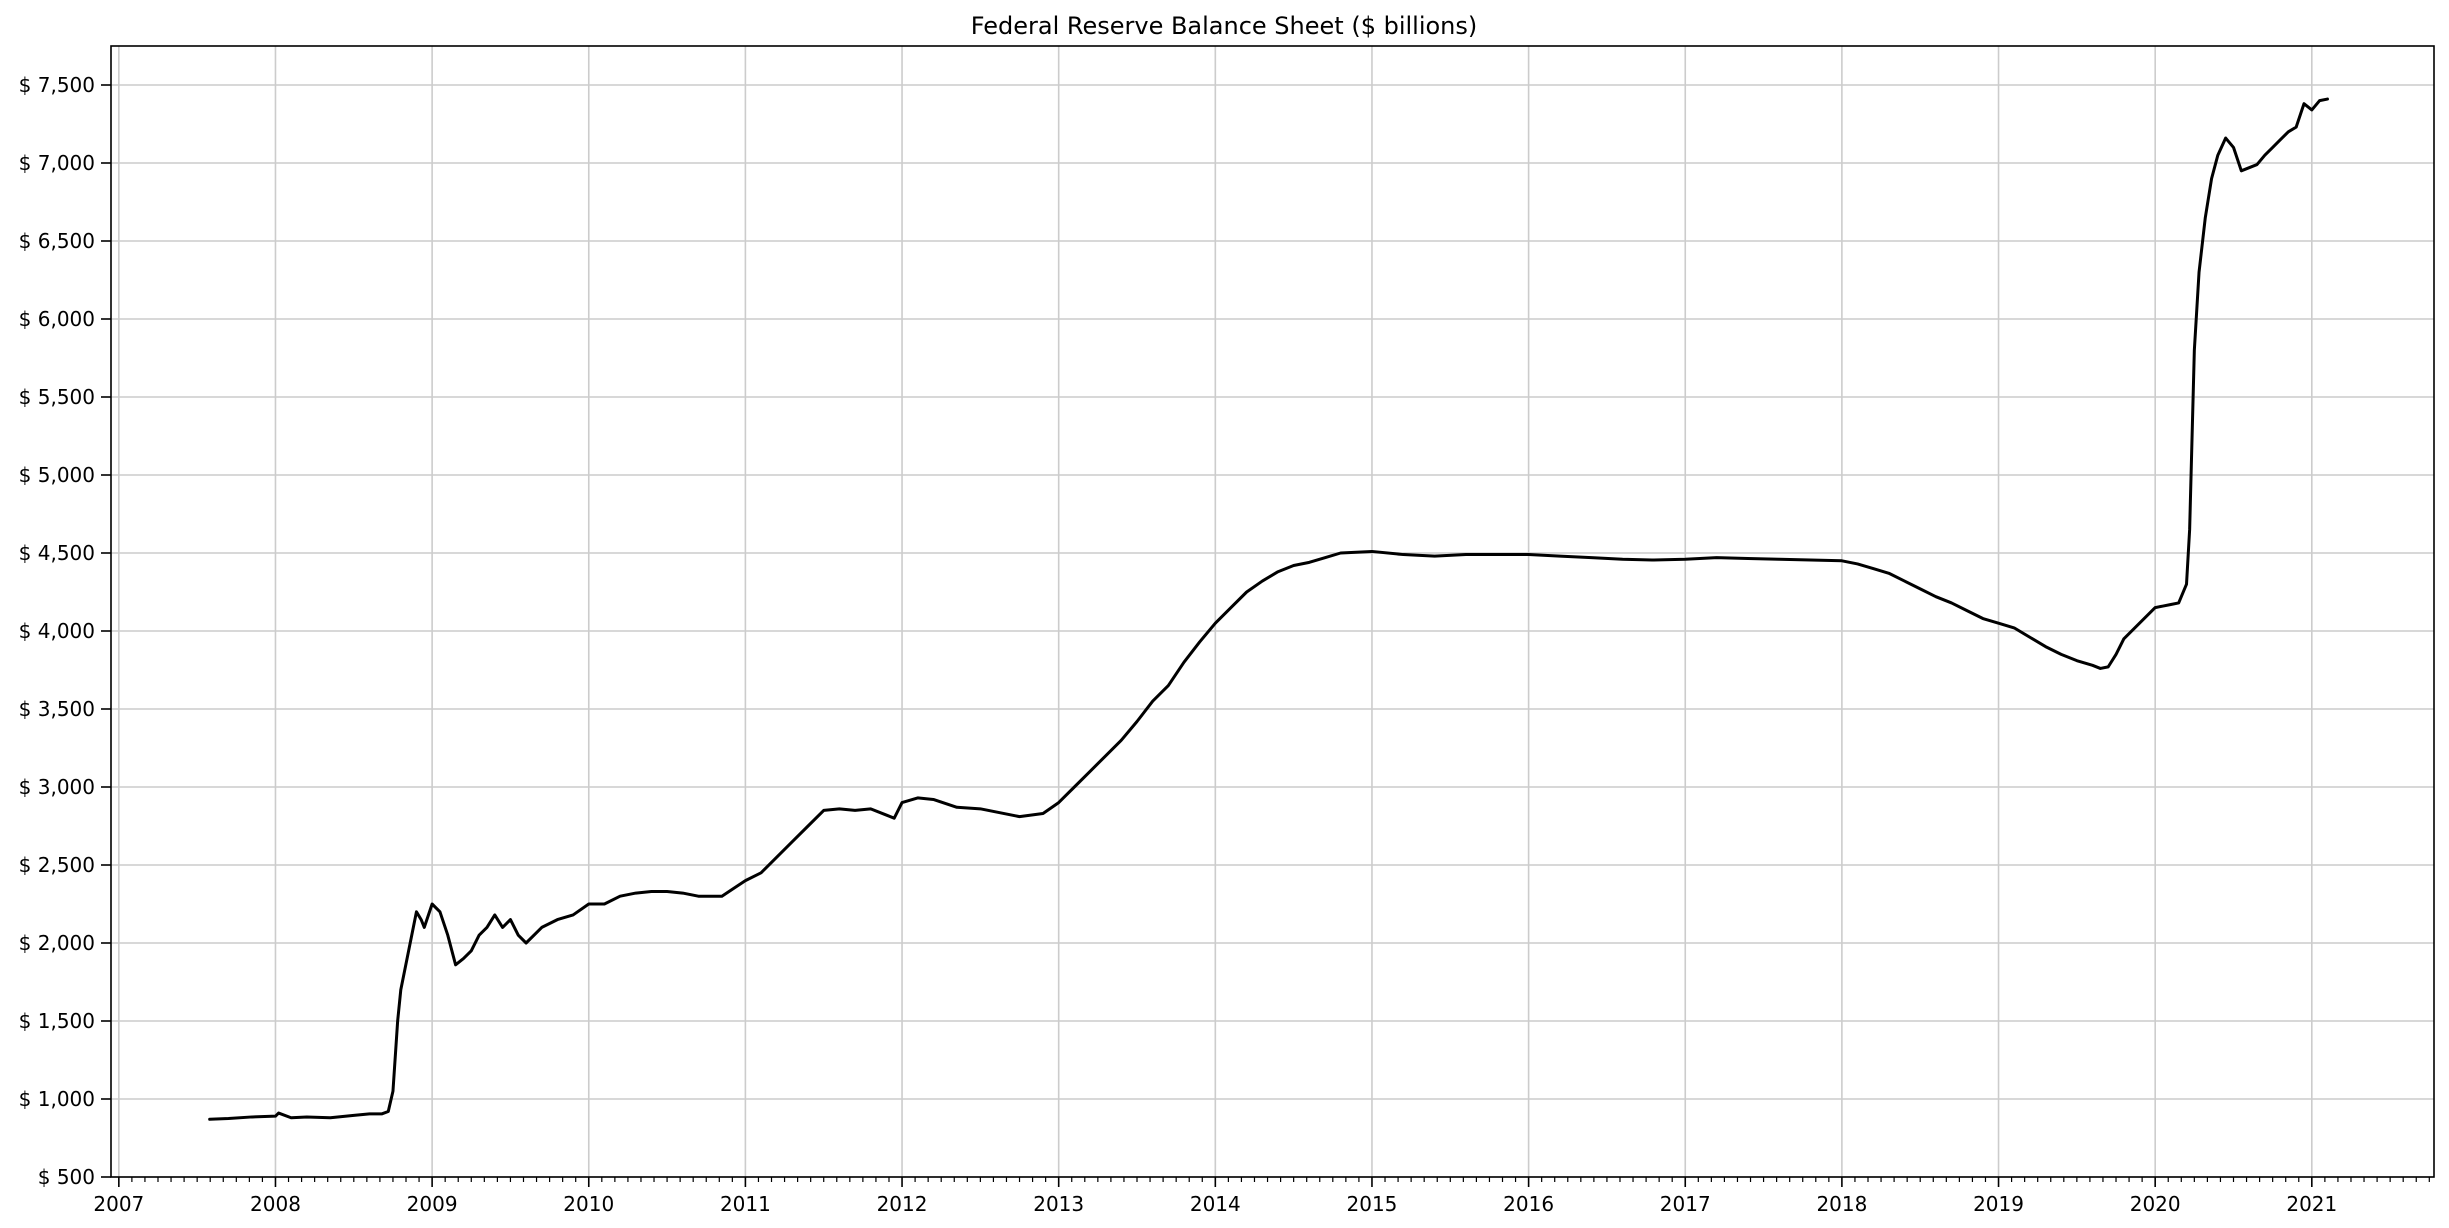 The height and width of the screenshot is (1228, 2449). What do you see at coordinates (57, 787) in the screenshot?
I see `y-tick-label: $ 3,000` at bounding box center [57, 787].